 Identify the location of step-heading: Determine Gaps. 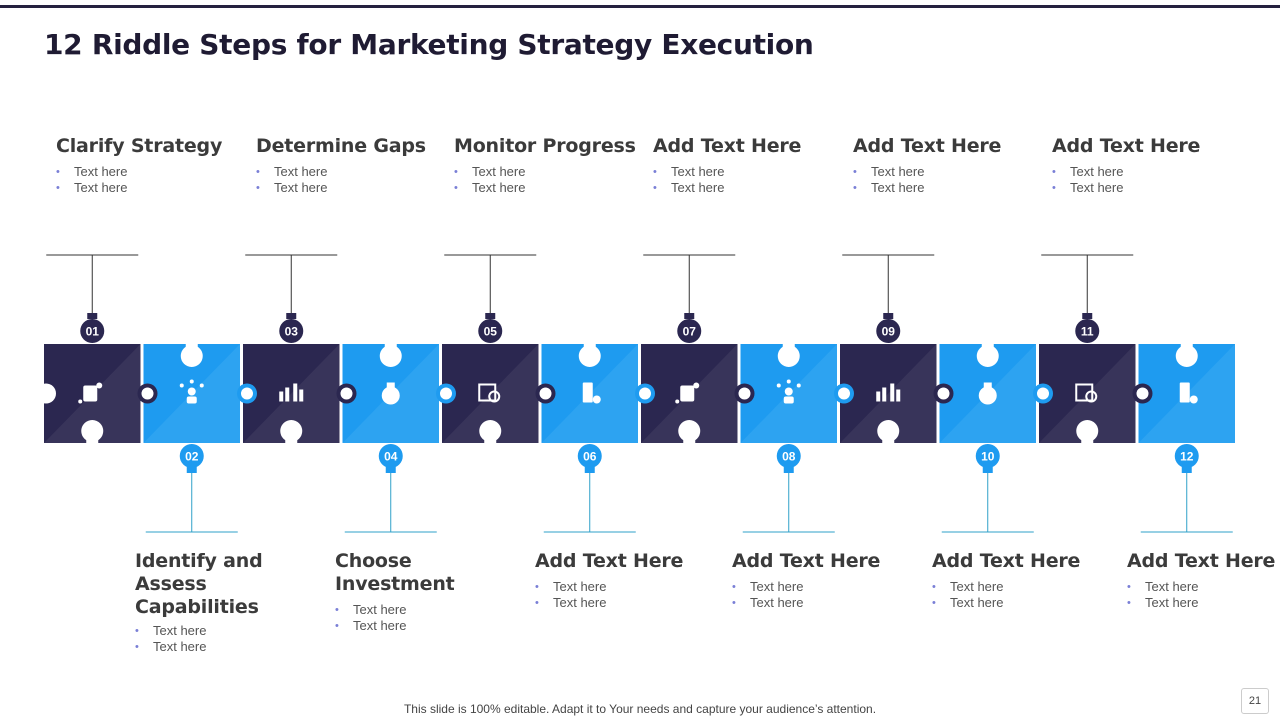
(341, 146).